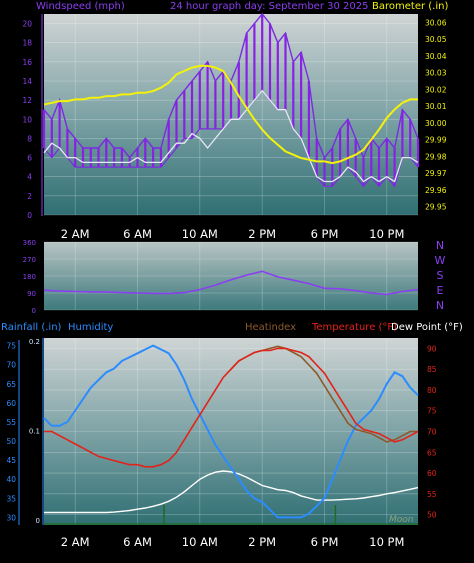 Image resolution: width=474 pixels, height=563 pixels. What do you see at coordinates (31, 327) in the screenshot?
I see `rainfall-legend: Rainfall (.in)` at bounding box center [31, 327].